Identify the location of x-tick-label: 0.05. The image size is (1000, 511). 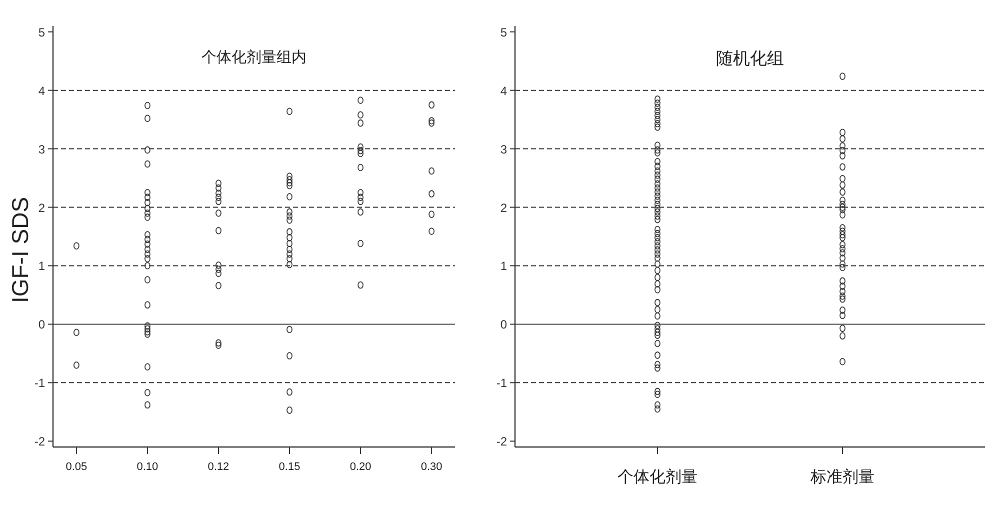
(77, 467).